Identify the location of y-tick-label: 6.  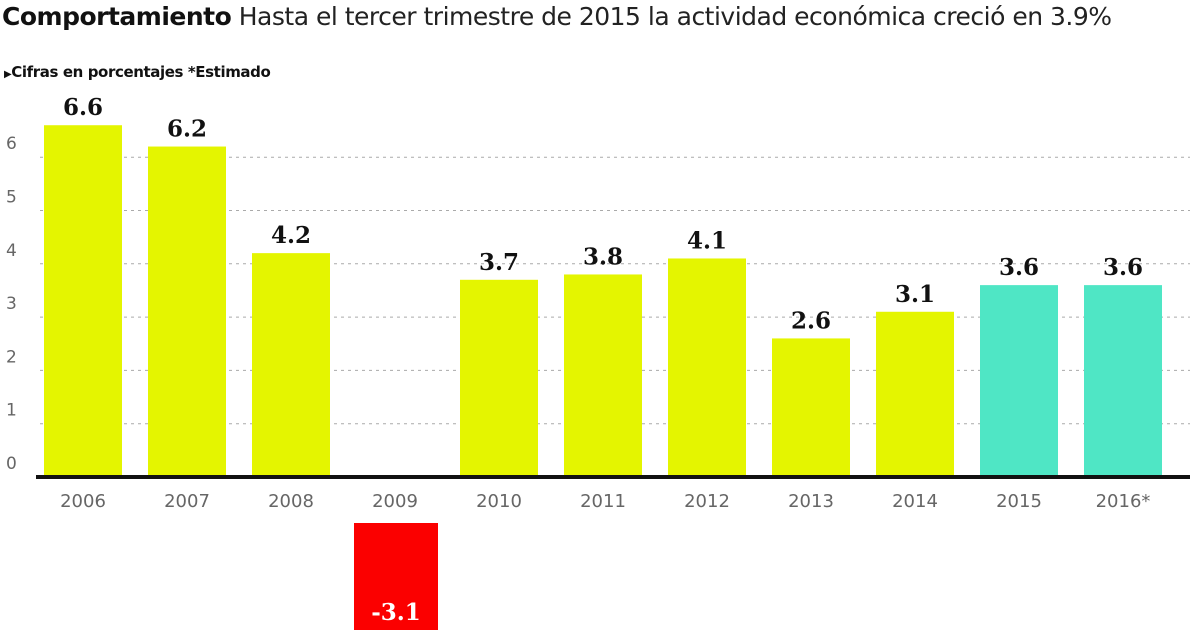
(11, 144).